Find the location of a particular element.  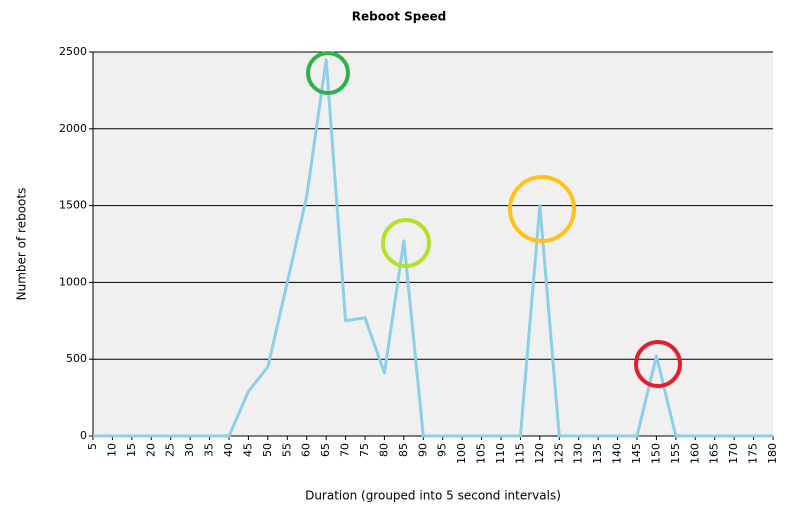

y-tick-label: 0 is located at coordinates (83, 435).